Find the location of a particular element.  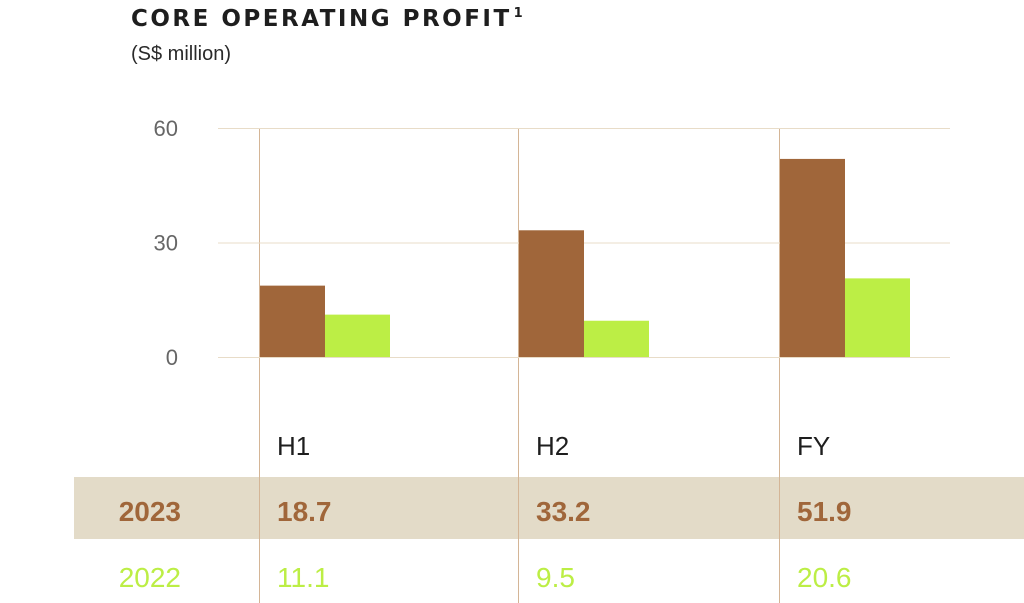

data-label-2022-h1: 11.1 is located at coordinates (303, 577).